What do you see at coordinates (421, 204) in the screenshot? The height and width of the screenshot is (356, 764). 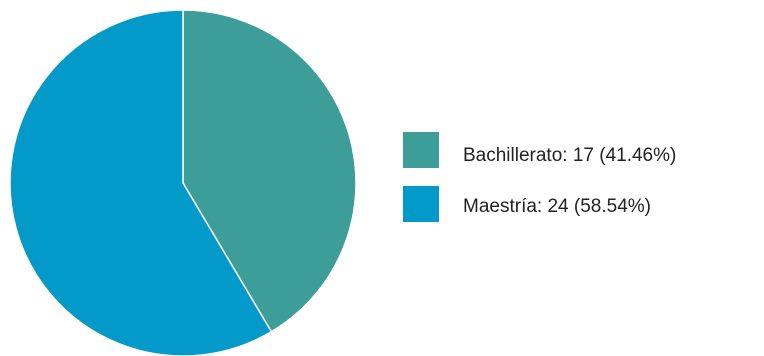 I see `legend-swatch-maestria` at bounding box center [421, 204].